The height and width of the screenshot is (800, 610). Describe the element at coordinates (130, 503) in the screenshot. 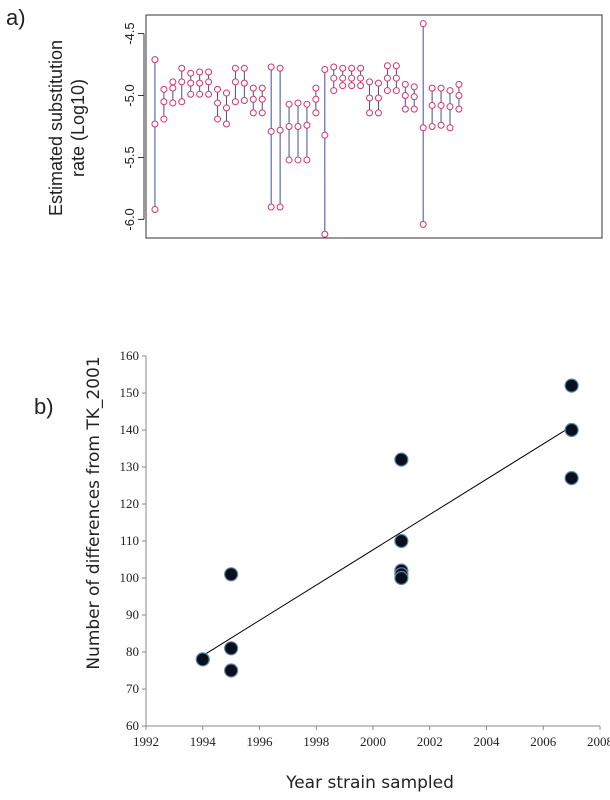

I see `y-tick-label-b: 120` at that location.